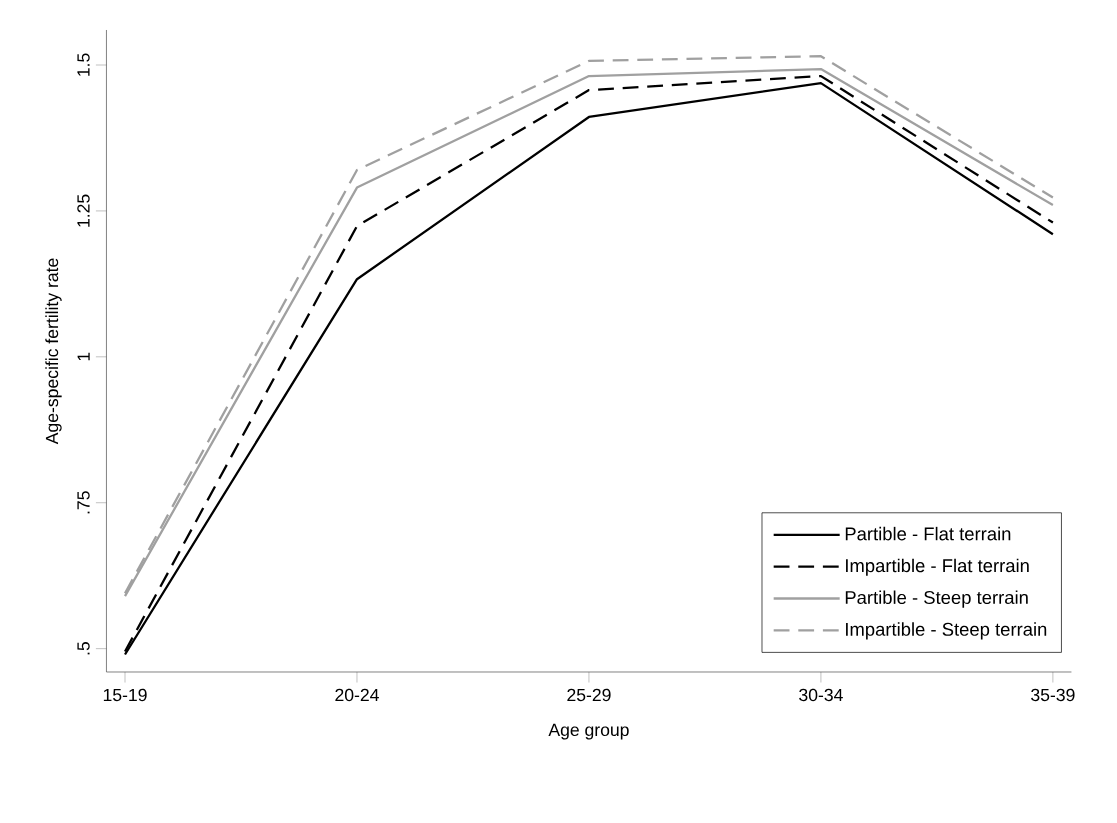 Image resolution: width=1117 pixels, height=823 pixels. I want to click on legend-label: Partible - Steep terrain, so click(936, 599).